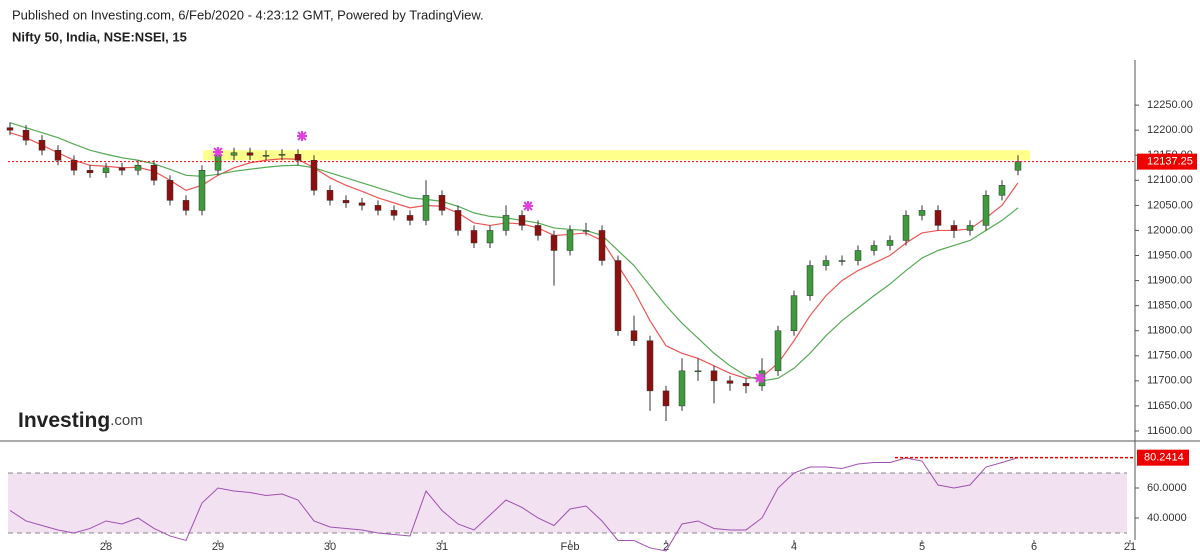  I want to click on y-tick-label: 11700.00, so click(1169, 381).